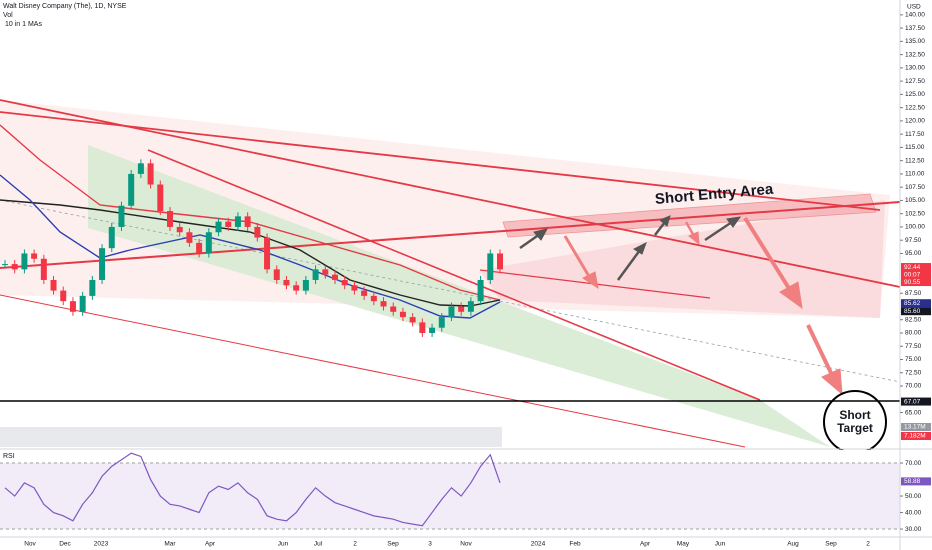  I want to click on y-tick-label: 97.50, so click(913, 240).